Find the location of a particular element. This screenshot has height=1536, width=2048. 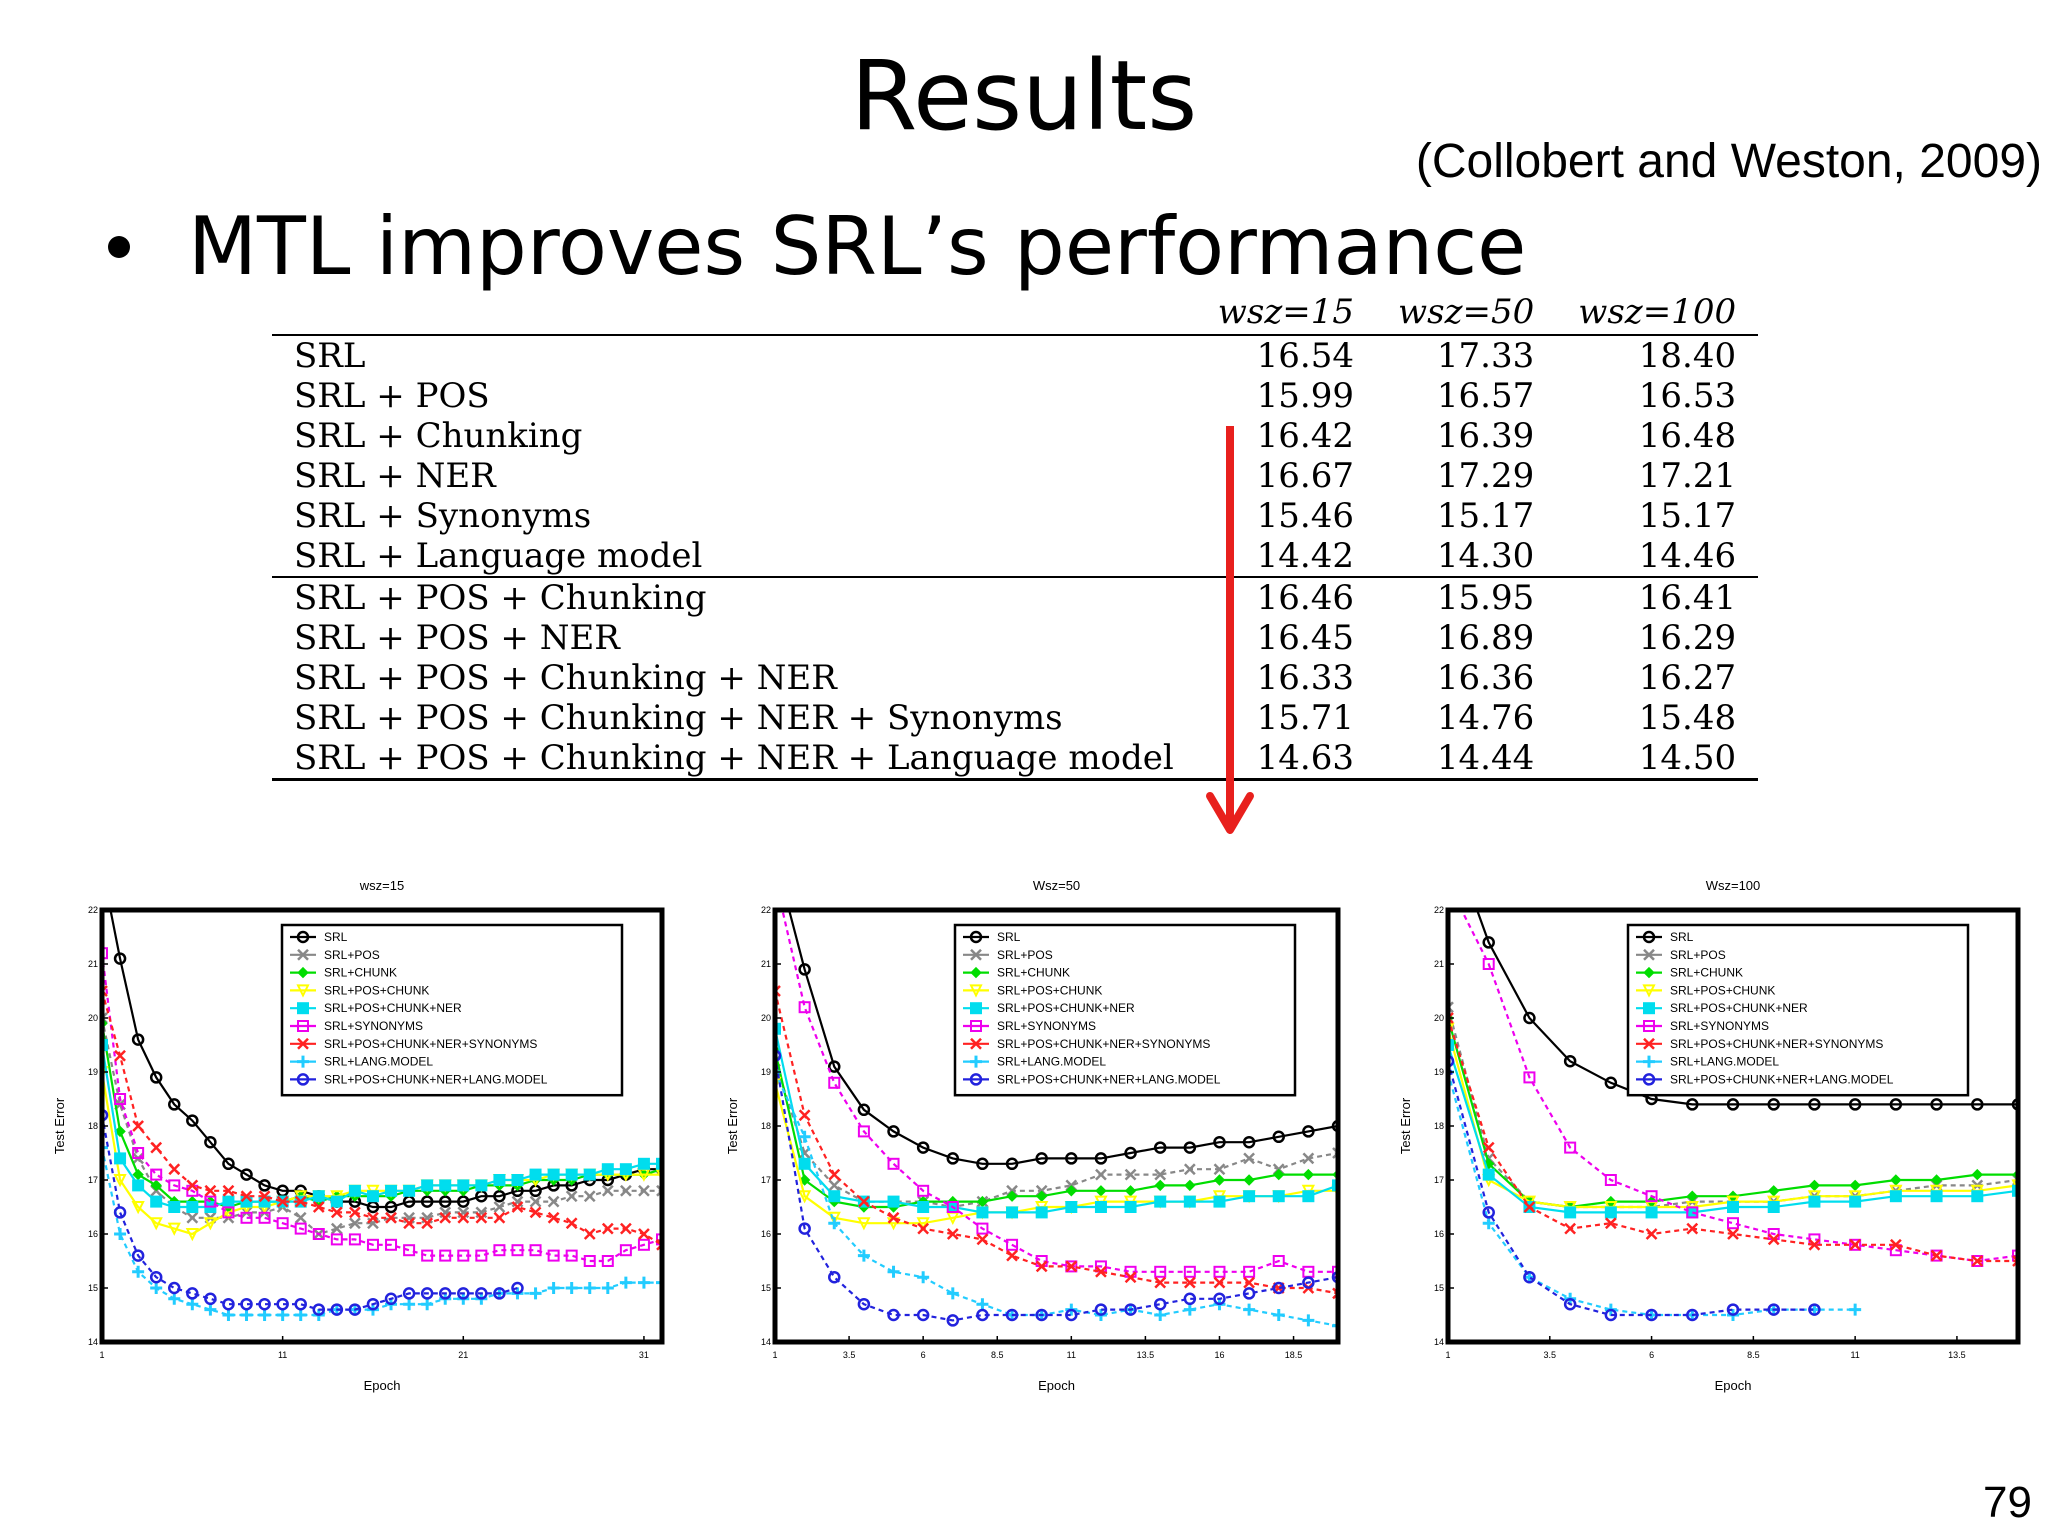

bullet-text: MTL improves SRL’s performance is located at coordinates (857, 246).